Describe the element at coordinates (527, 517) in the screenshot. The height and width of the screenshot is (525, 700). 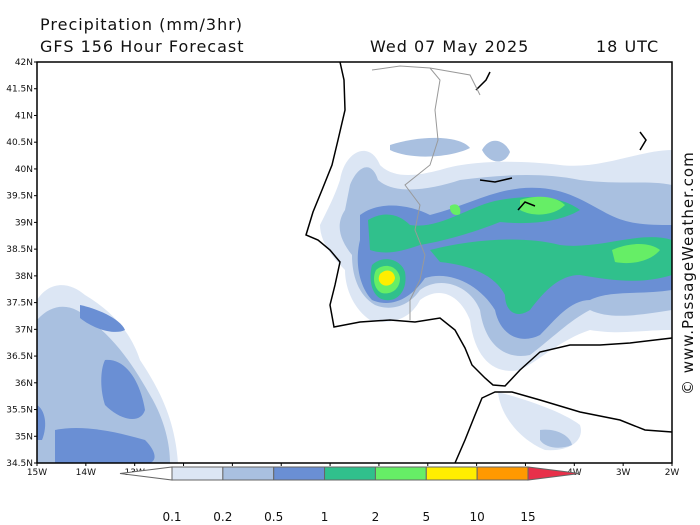
I see `colorbar-label: 15` at that location.